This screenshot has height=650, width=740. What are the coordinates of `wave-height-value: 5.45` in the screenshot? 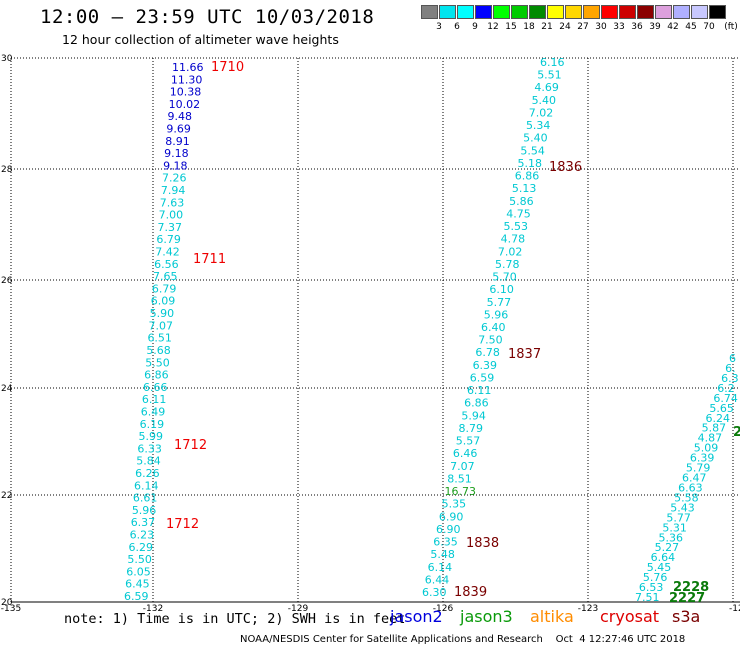 It's located at (659, 567).